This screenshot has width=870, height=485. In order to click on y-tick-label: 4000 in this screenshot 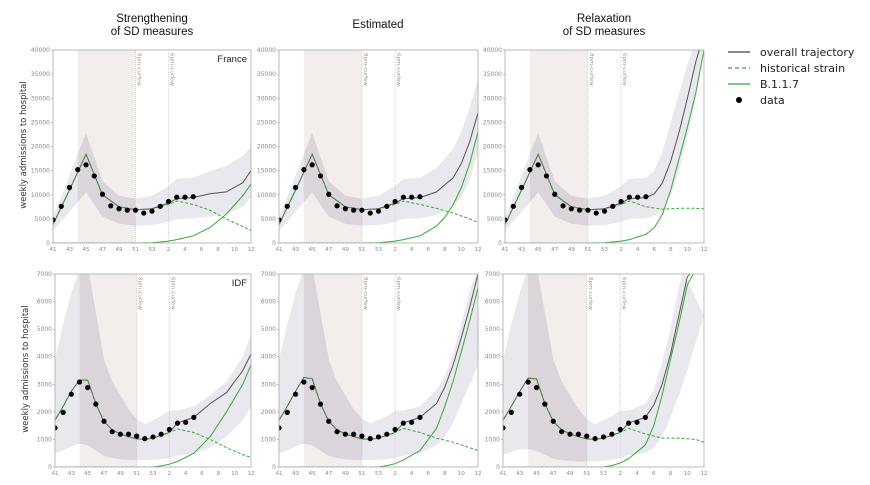, I will do `click(44, 357)`.